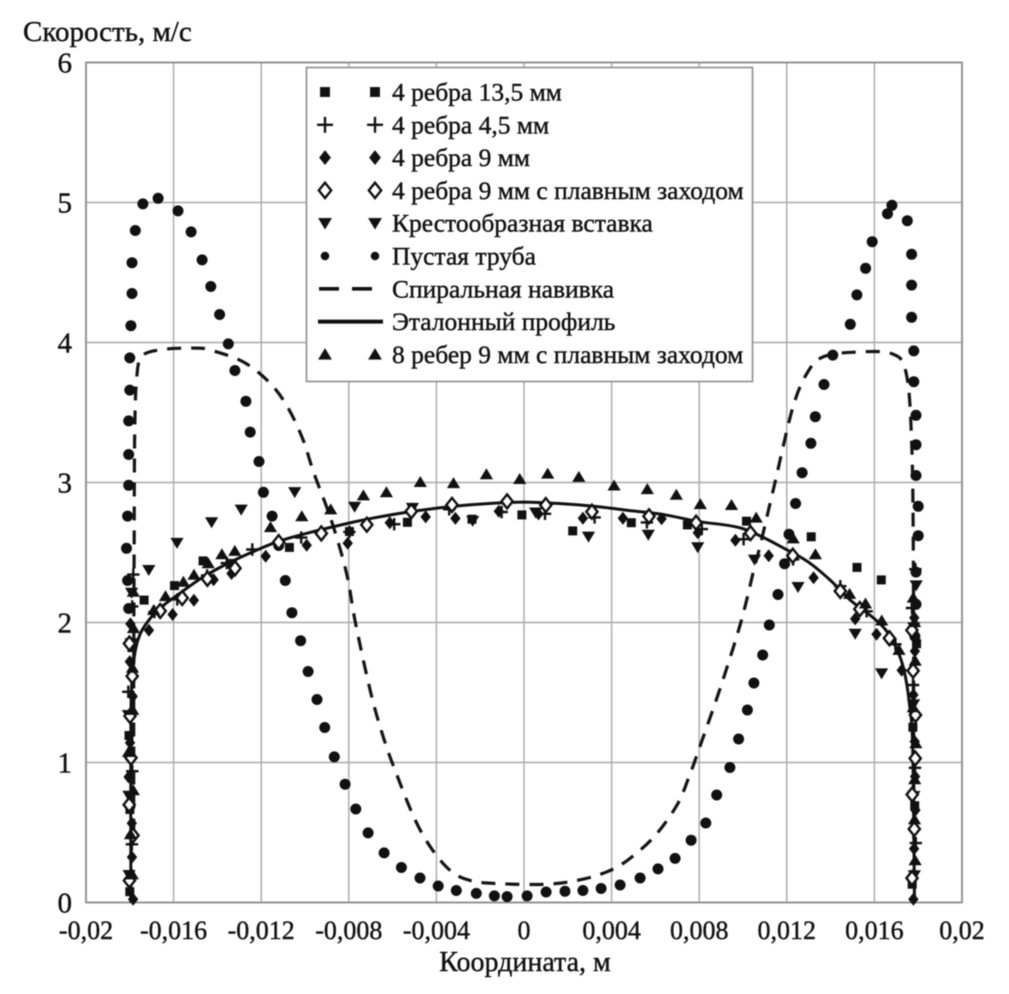 The image size is (1009, 994). I want to click on svg-text: 4 ребра 9 мм, so click(461, 157).